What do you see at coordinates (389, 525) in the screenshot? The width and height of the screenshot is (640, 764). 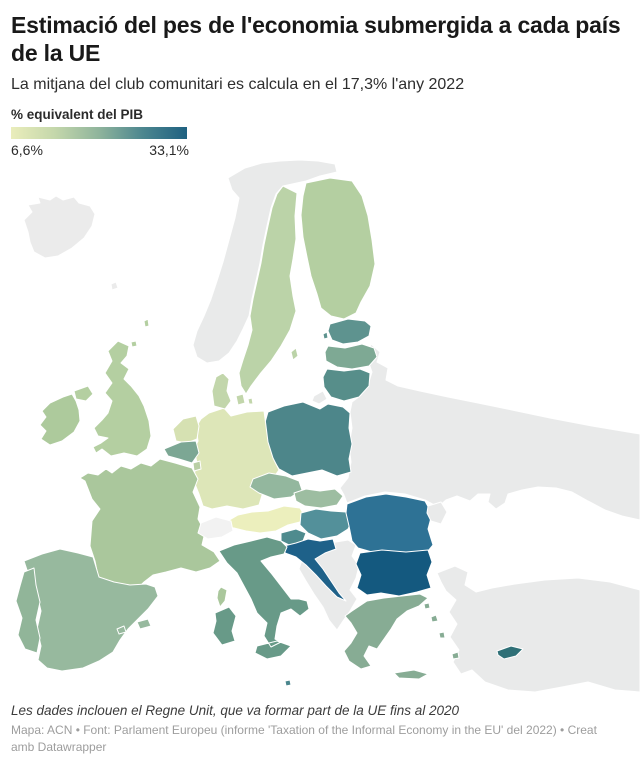 I see `country-romania` at bounding box center [389, 525].